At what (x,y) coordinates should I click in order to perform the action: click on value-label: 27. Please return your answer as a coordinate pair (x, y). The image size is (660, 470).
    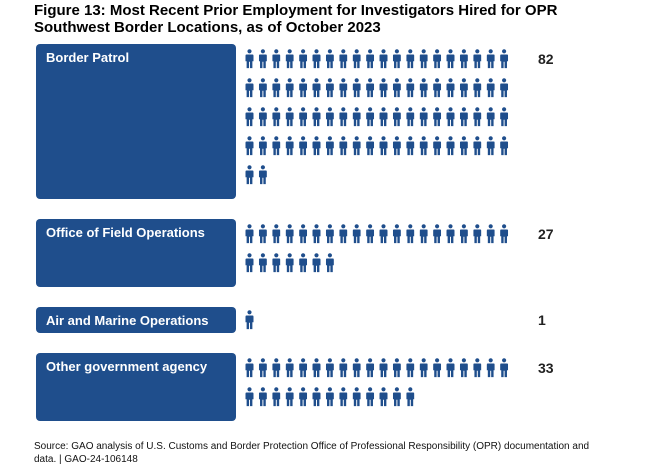
    Looking at the image, I should click on (546, 234).